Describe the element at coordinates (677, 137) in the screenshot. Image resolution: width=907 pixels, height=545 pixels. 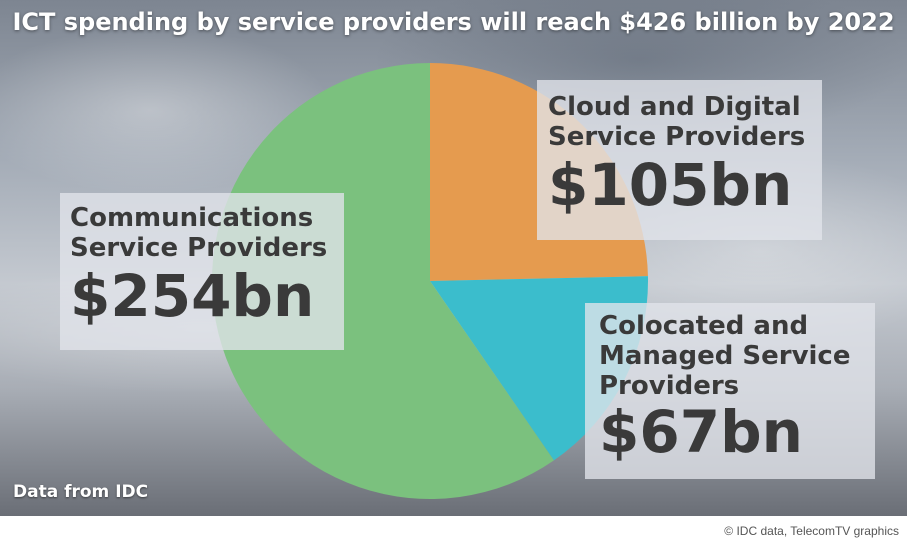
I see `callout-cloud-name-line2: Service Providers` at that location.